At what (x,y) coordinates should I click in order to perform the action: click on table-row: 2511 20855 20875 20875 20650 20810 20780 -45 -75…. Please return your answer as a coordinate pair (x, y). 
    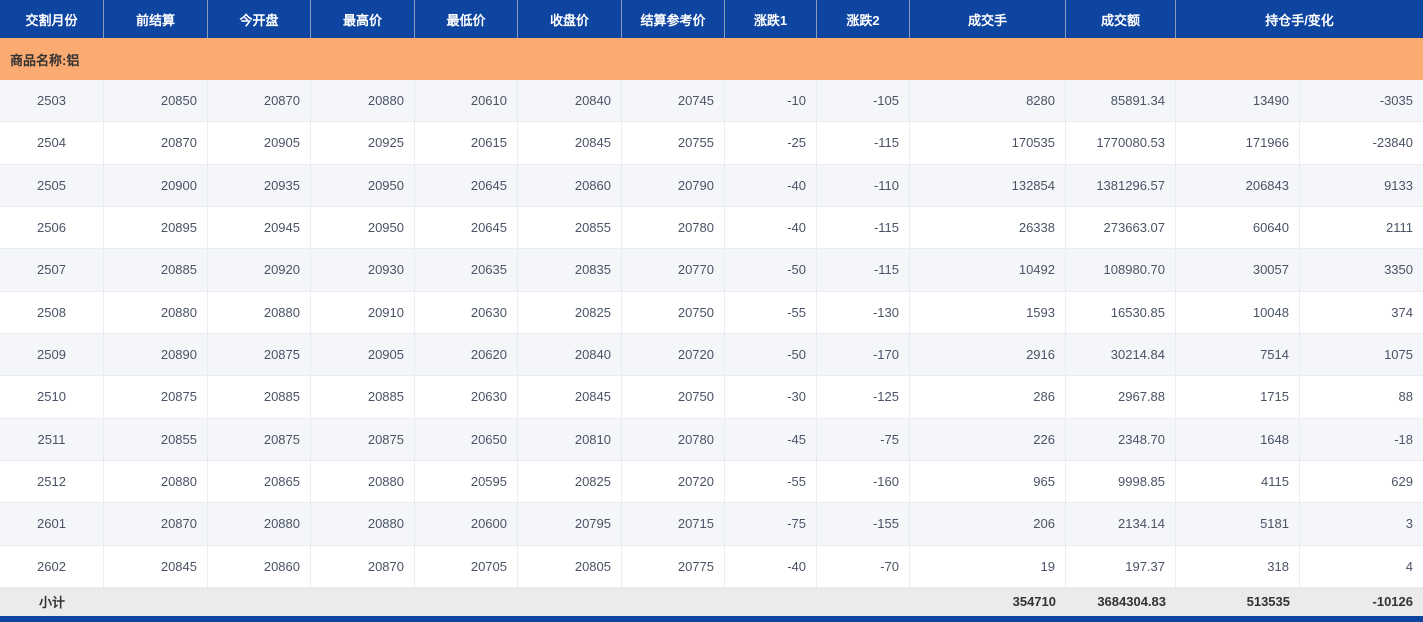
    Looking at the image, I should click on (711, 439).